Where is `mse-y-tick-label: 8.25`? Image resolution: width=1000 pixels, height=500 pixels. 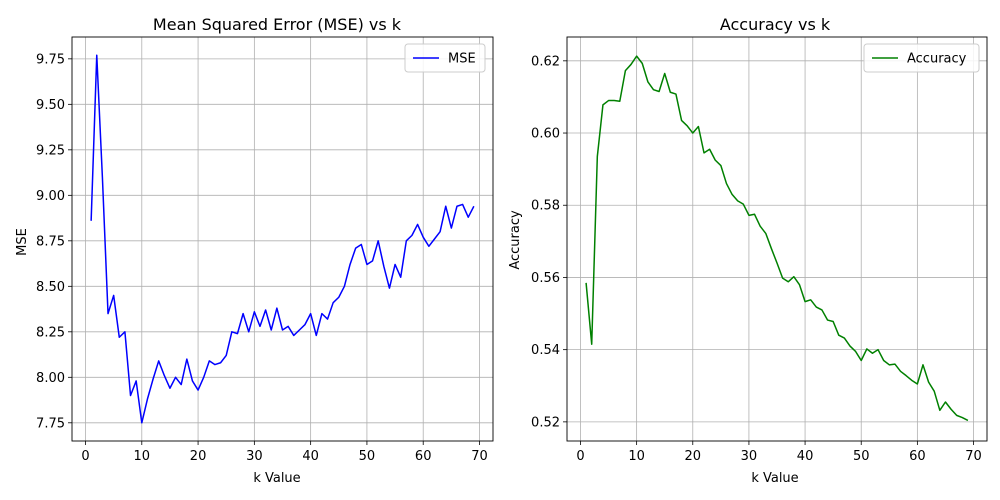 mse-y-tick-label: 8.25 is located at coordinates (50, 332).